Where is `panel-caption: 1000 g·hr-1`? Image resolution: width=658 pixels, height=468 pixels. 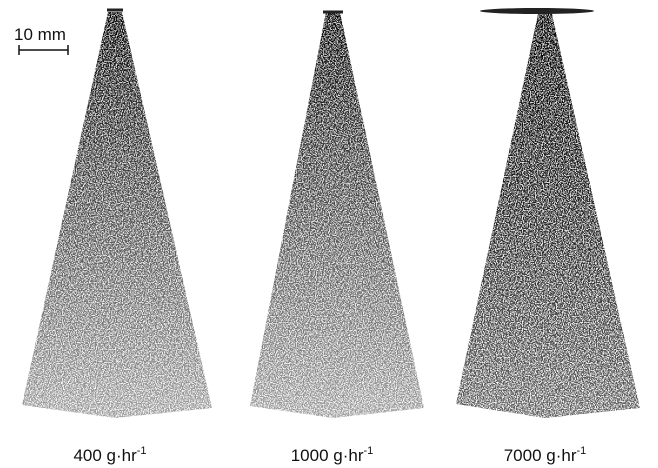 panel-caption: 1000 g·hr-1 is located at coordinates (332, 455).